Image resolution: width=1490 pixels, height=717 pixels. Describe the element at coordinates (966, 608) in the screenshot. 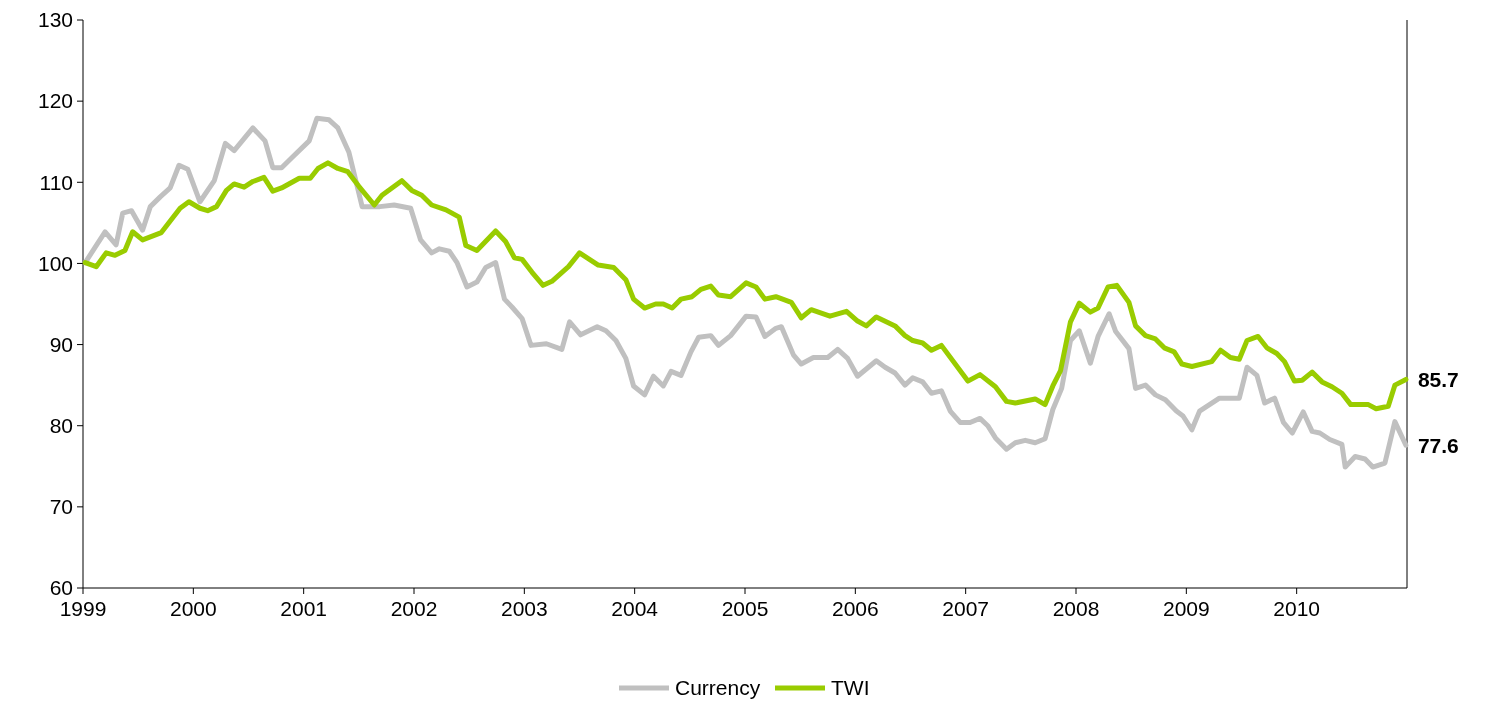

I see `x-tick-label: 2007` at that location.